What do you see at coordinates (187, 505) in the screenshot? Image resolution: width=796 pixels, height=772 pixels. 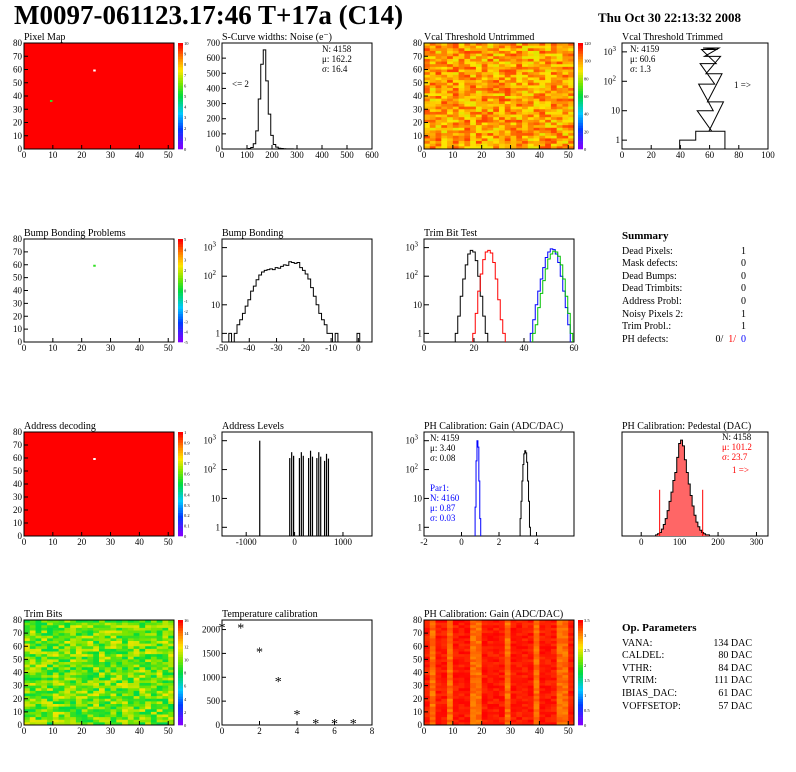 I see `z-tick-label: 0.3` at bounding box center [187, 505].